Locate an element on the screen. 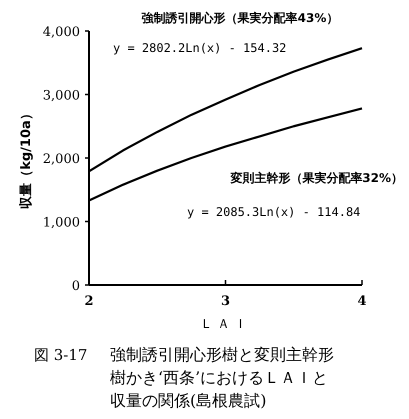  text: 変則主幹形（果実分配率32%） is located at coordinates (316, 178).